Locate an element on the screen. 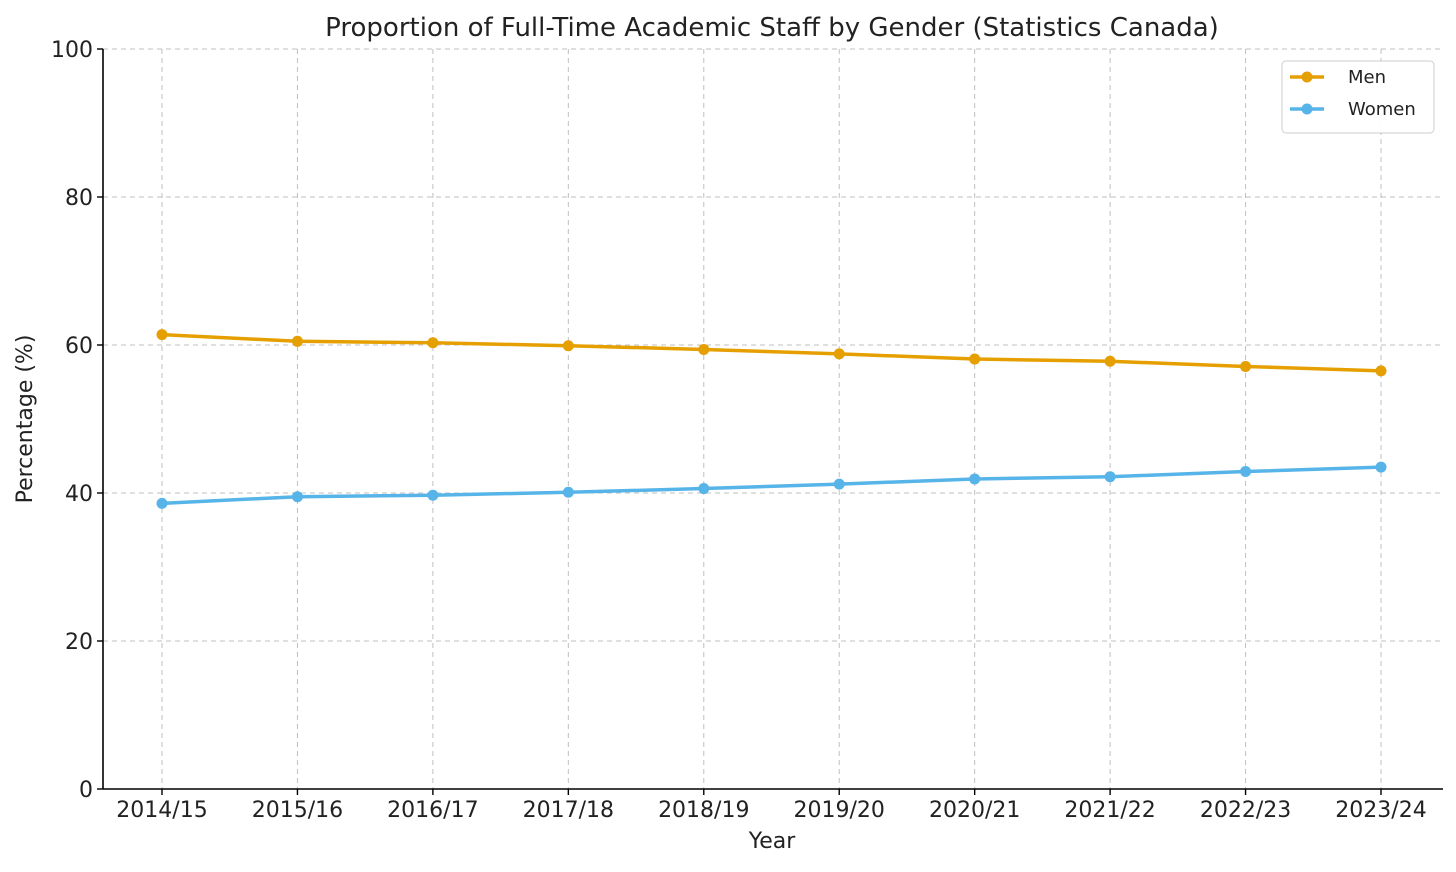 This screenshot has height=872, width=1456. legend-item-men: Men is located at coordinates (1338, 77).